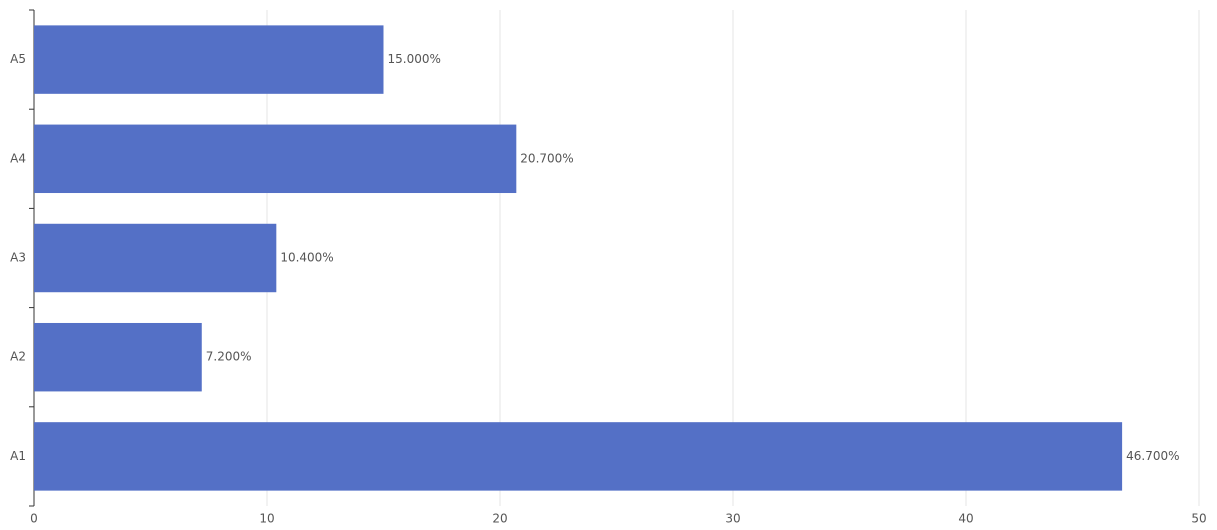 The width and height of the screenshot is (1217, 530). What do you see at coordinates (732, 519) in the screenshot?
I see `x-tick-label: 30` at bounding box center [732, 519].